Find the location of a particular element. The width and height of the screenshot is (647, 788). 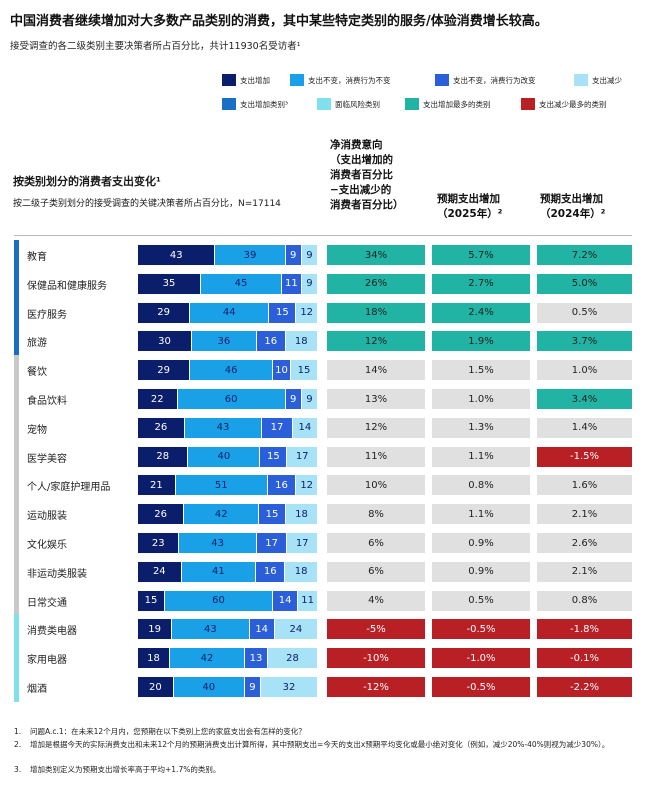

bar-segment: 11 is located at coordinates (308, 600).